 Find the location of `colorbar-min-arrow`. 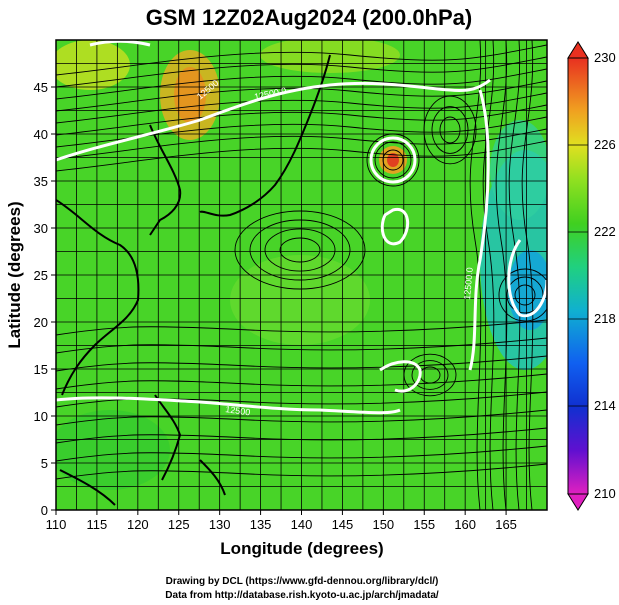

colorbar-min-arrow is located at coordinates (578, 502).